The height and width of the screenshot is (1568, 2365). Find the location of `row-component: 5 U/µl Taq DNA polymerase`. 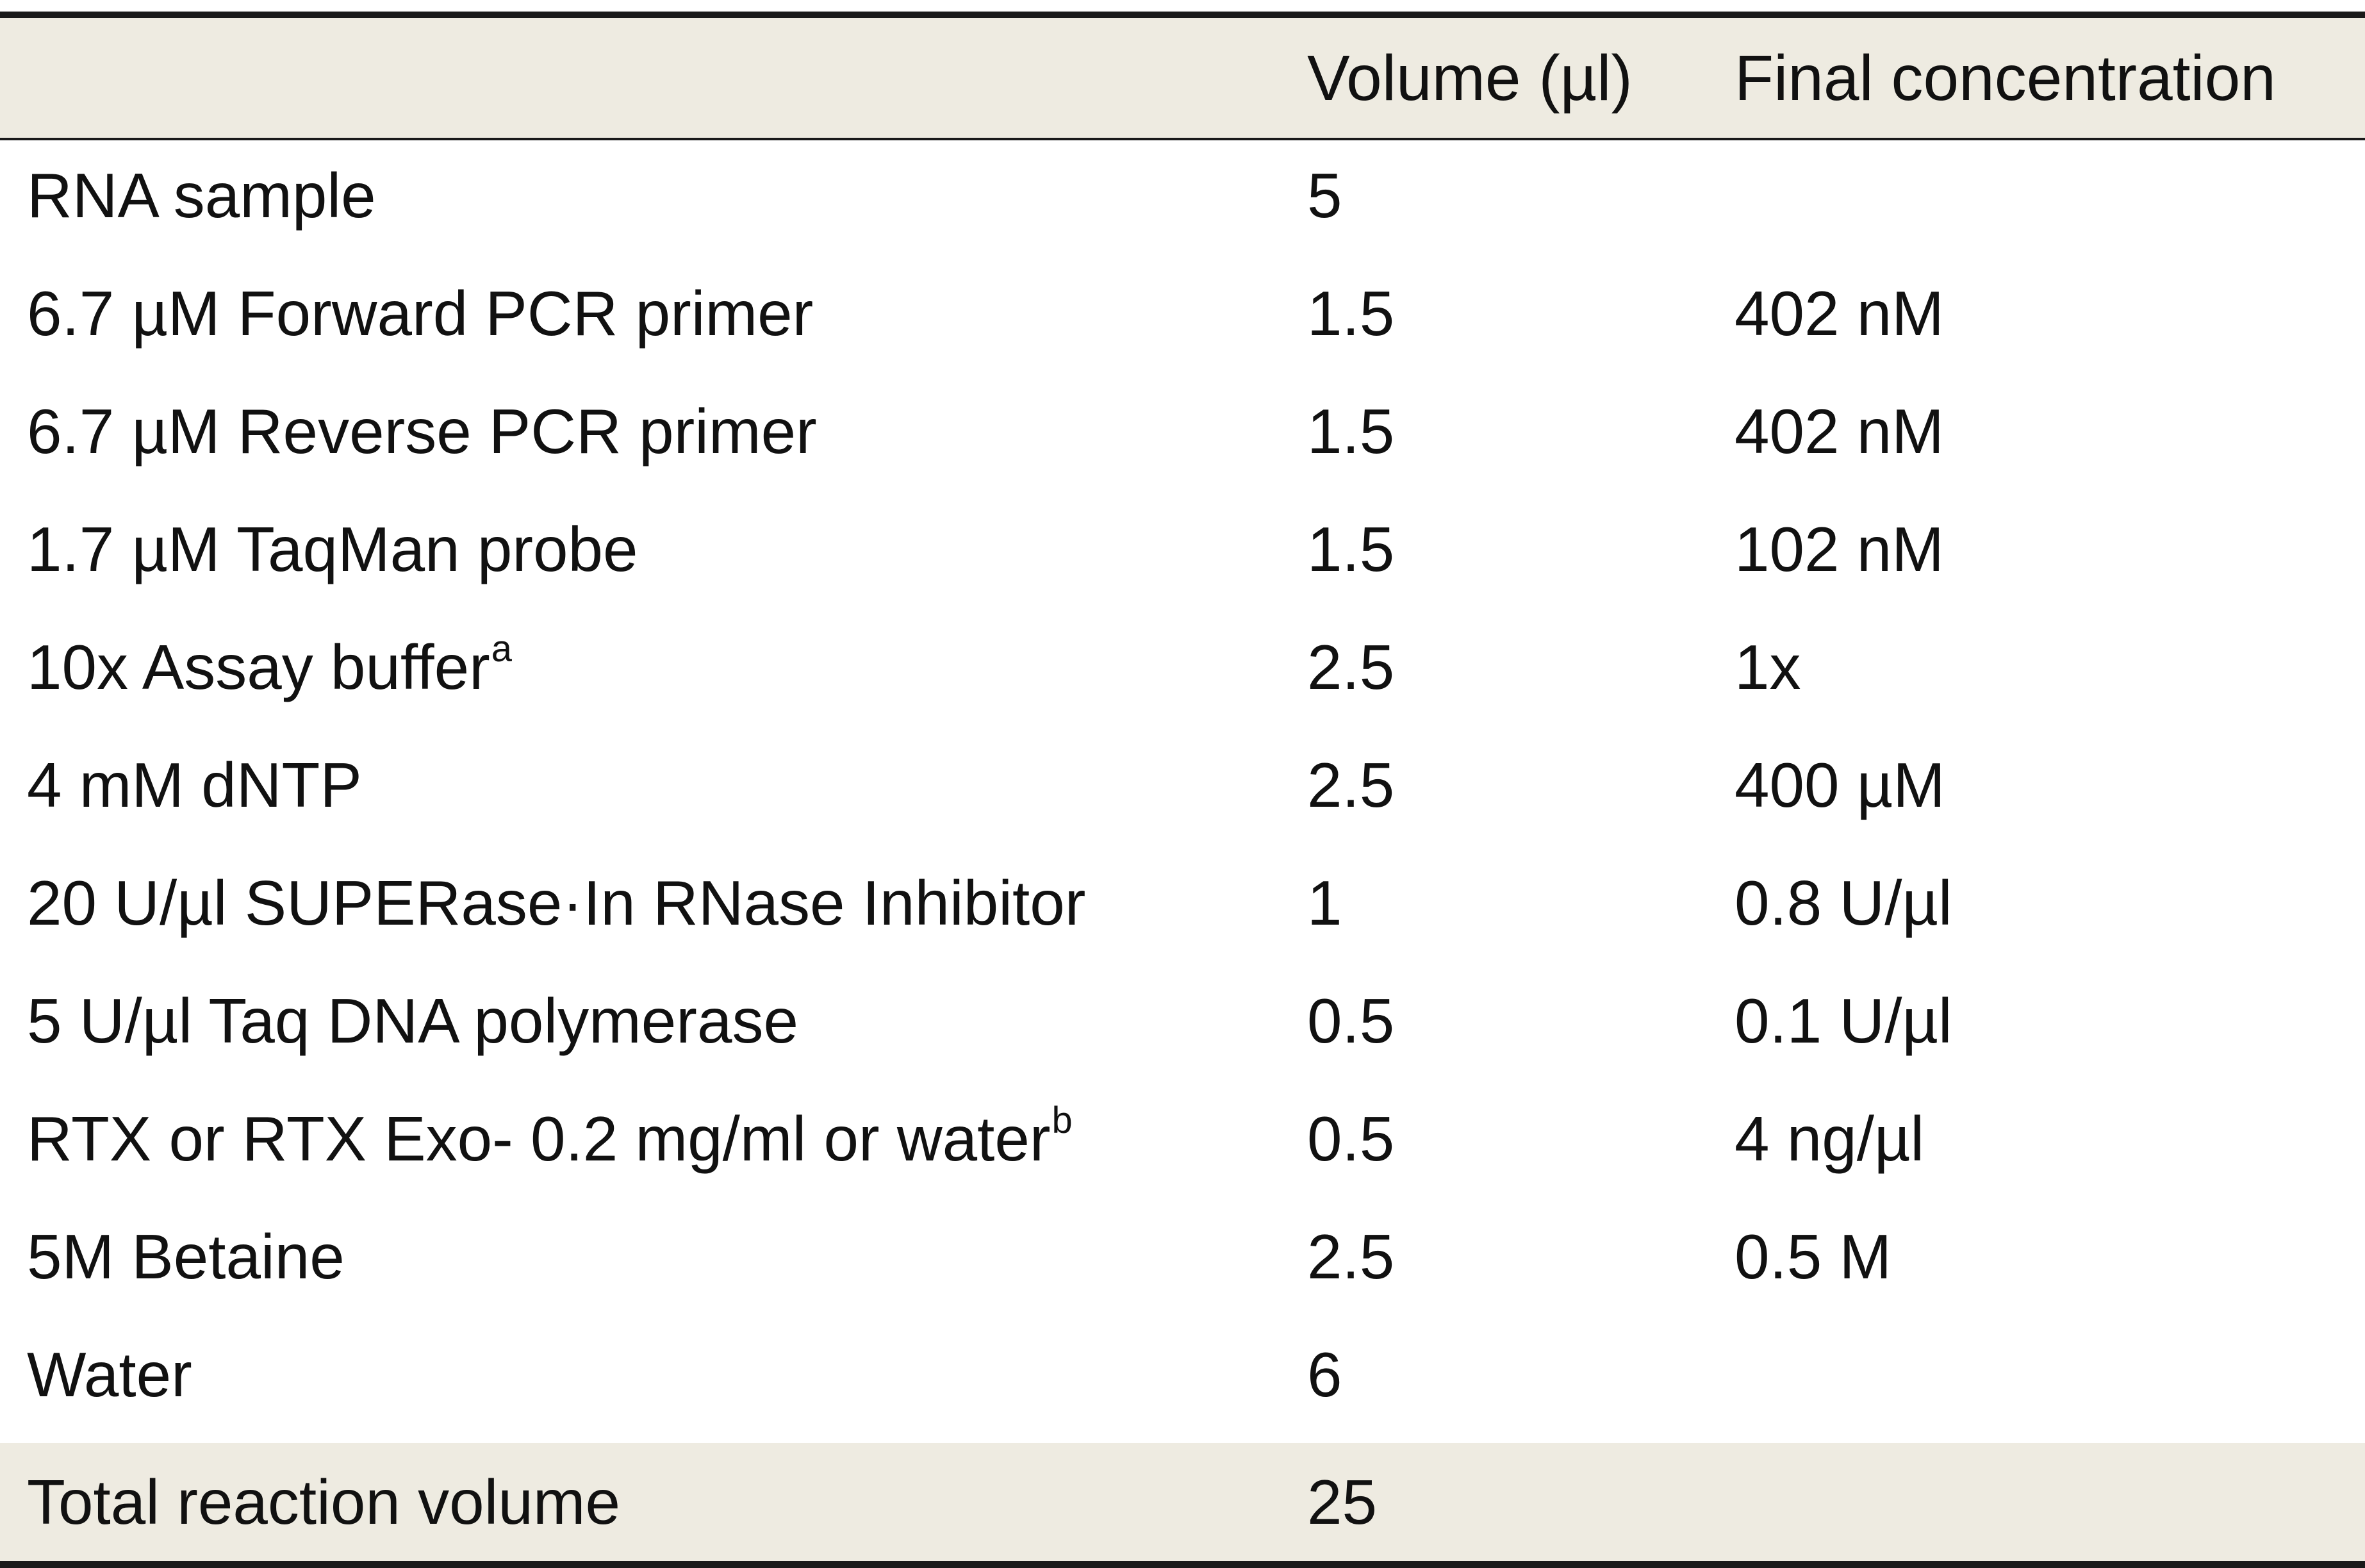

row-component: 5 U/µl Taq DNA polymerase is located at coordinates (412, 1021).